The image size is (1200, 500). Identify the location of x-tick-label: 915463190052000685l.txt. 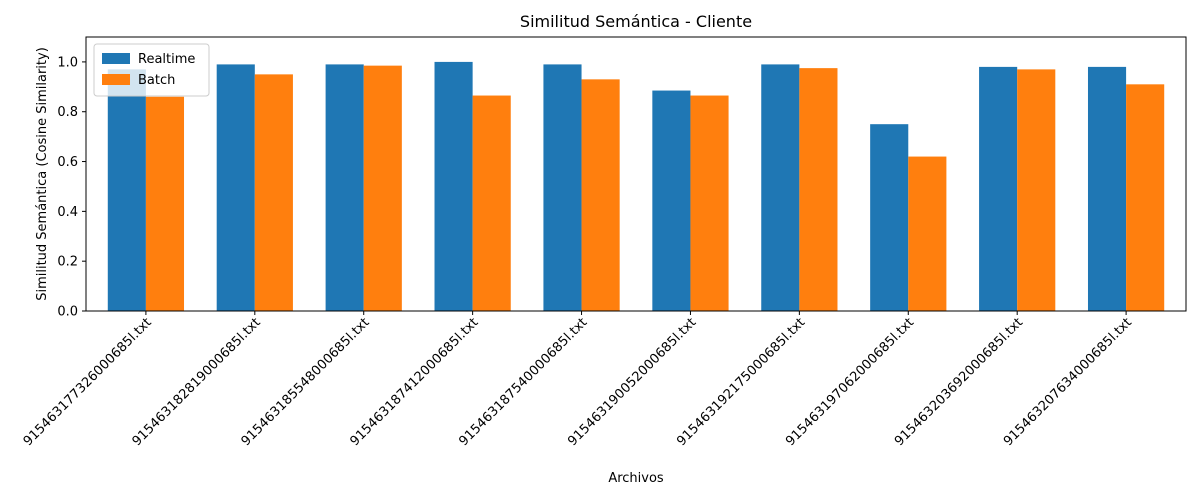
(632, 382).